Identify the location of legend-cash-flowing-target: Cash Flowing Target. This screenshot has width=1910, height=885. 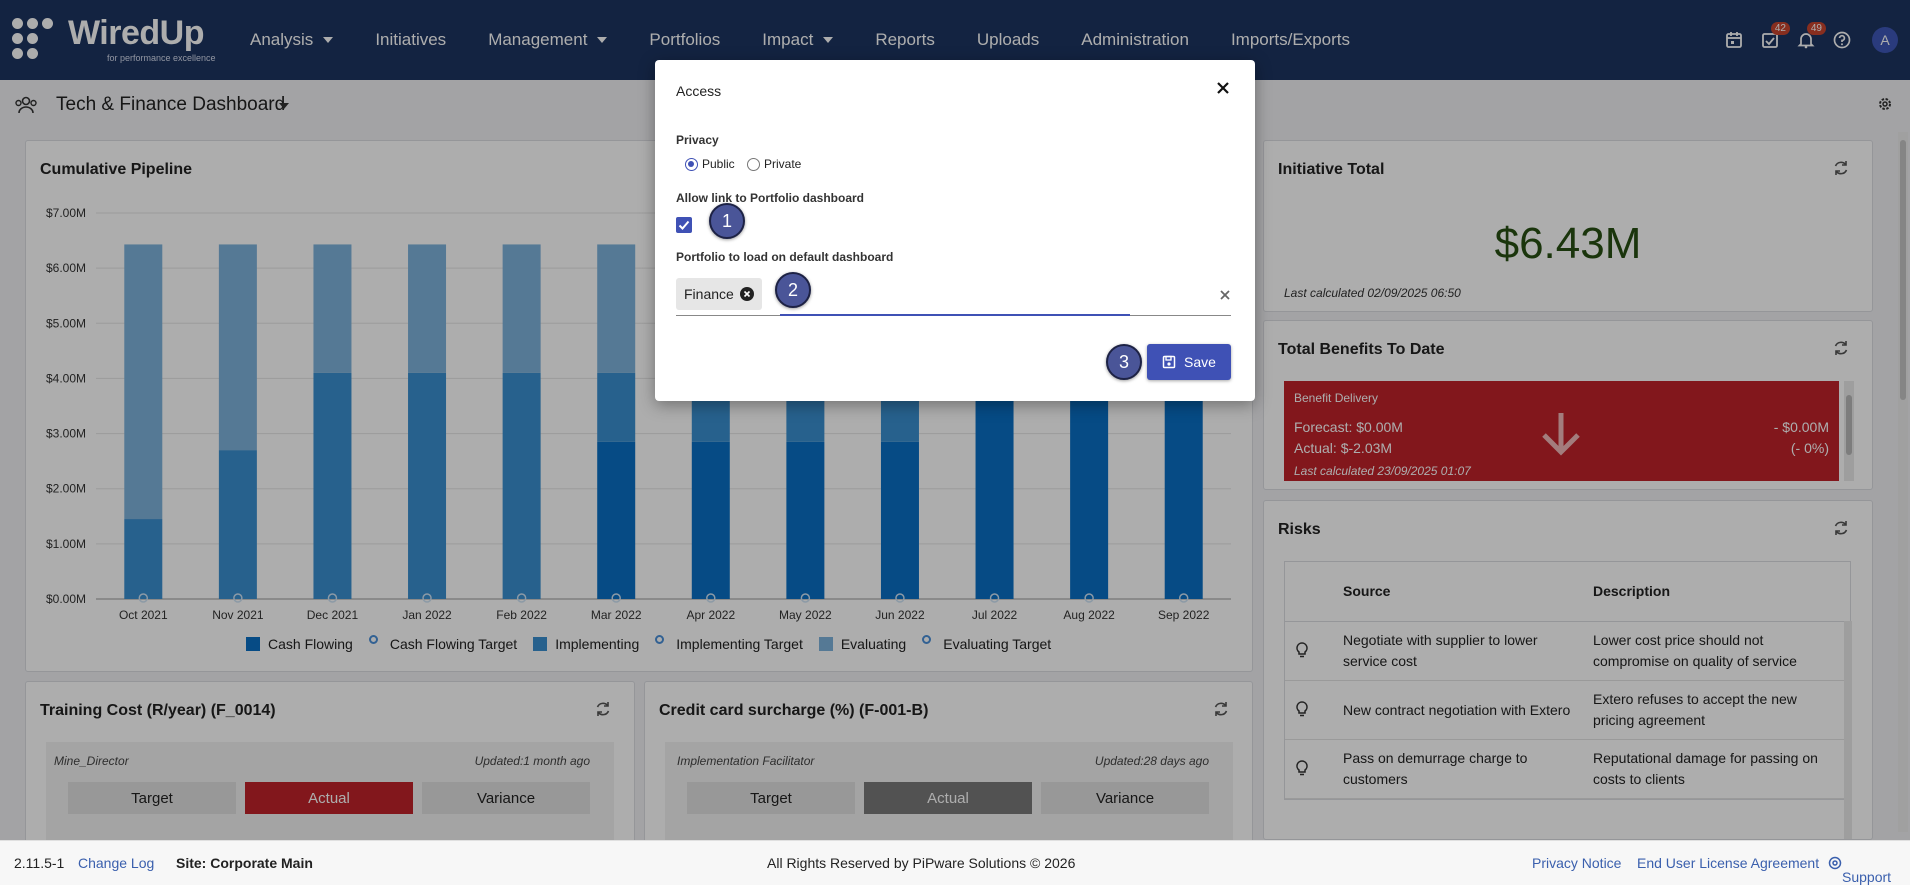
(442, 643).